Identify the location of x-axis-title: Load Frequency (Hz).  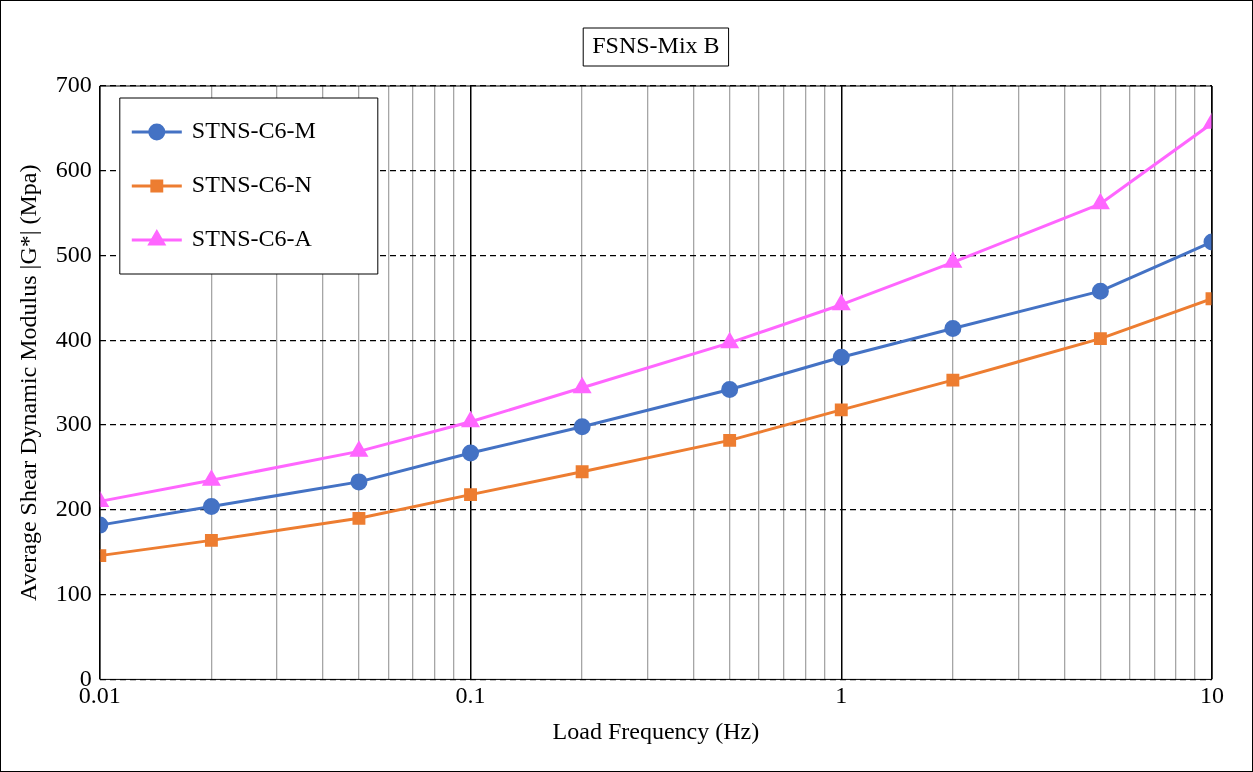
(656, 730).